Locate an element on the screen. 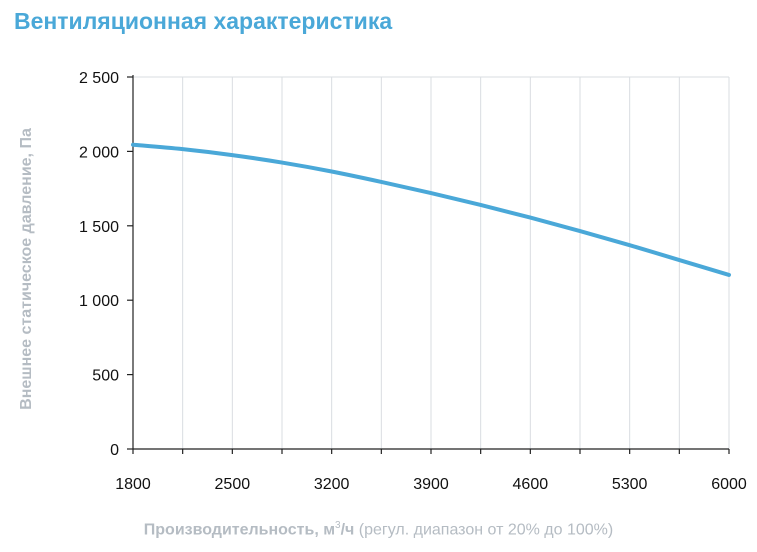  x-axis-label-unit: /ч is located at coordinates (347, 530).